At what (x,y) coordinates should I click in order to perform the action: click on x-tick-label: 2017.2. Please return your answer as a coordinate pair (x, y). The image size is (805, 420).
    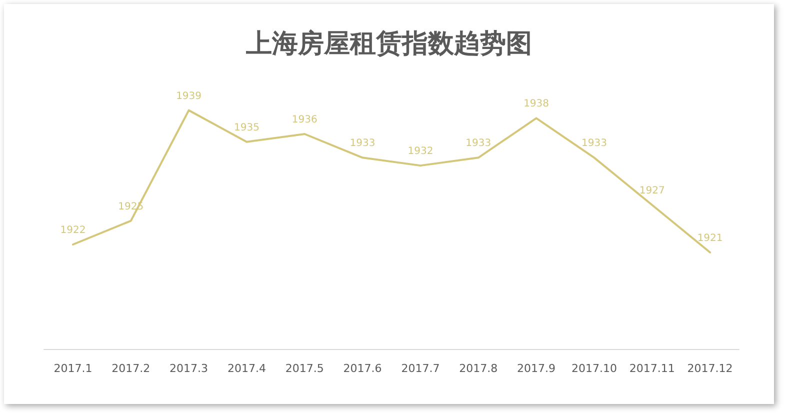
    Looking at the image, I should click on (131, 368).